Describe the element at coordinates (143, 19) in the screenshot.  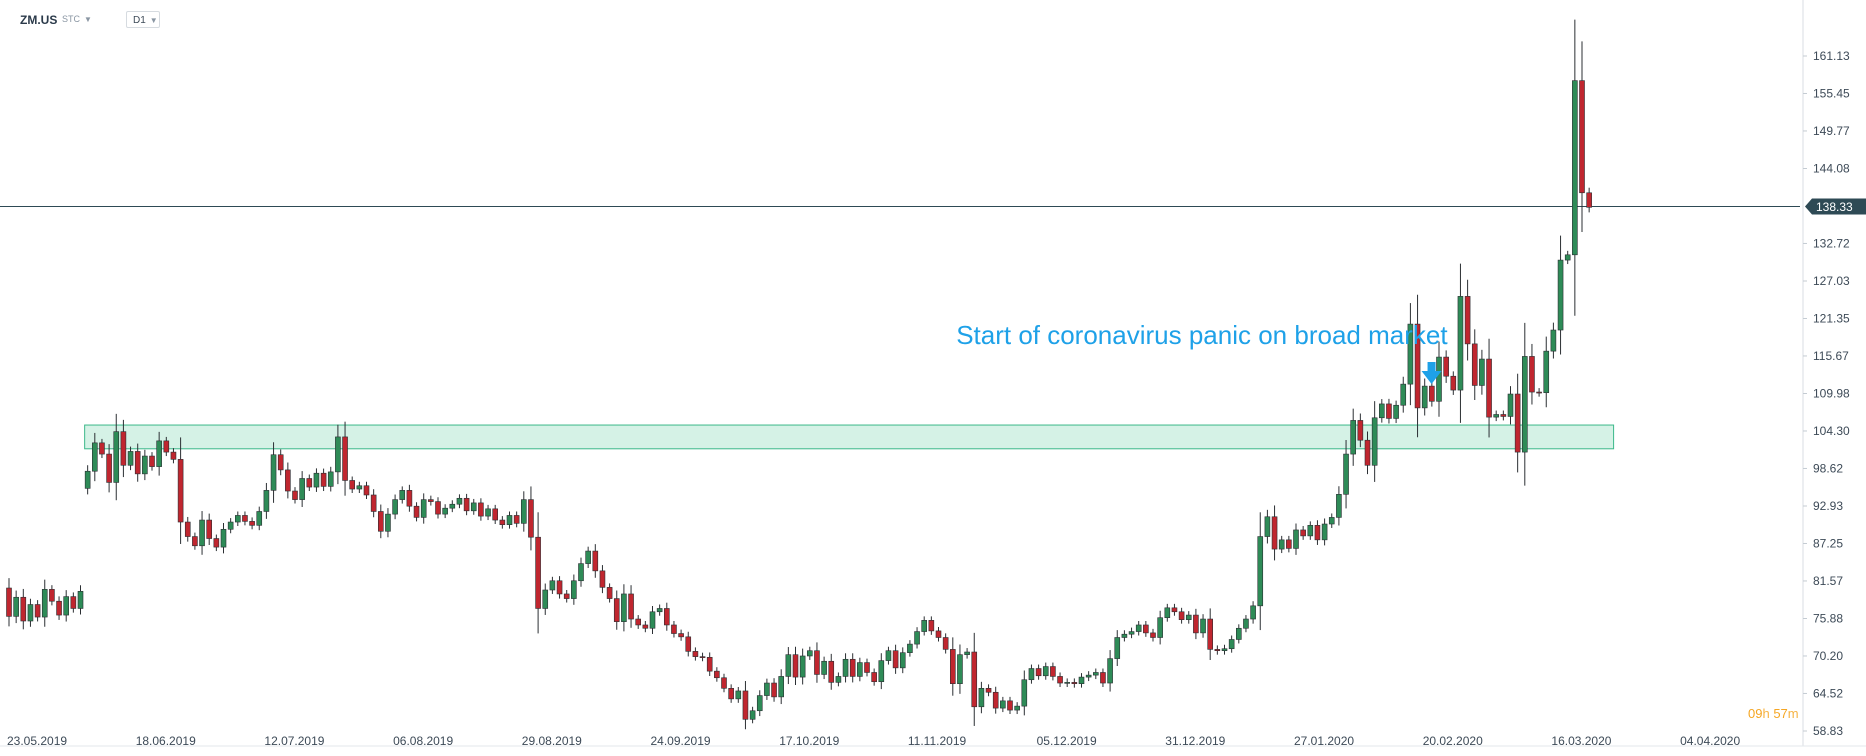
I see `timeframe-dropdown: D1 ▼` at that location.